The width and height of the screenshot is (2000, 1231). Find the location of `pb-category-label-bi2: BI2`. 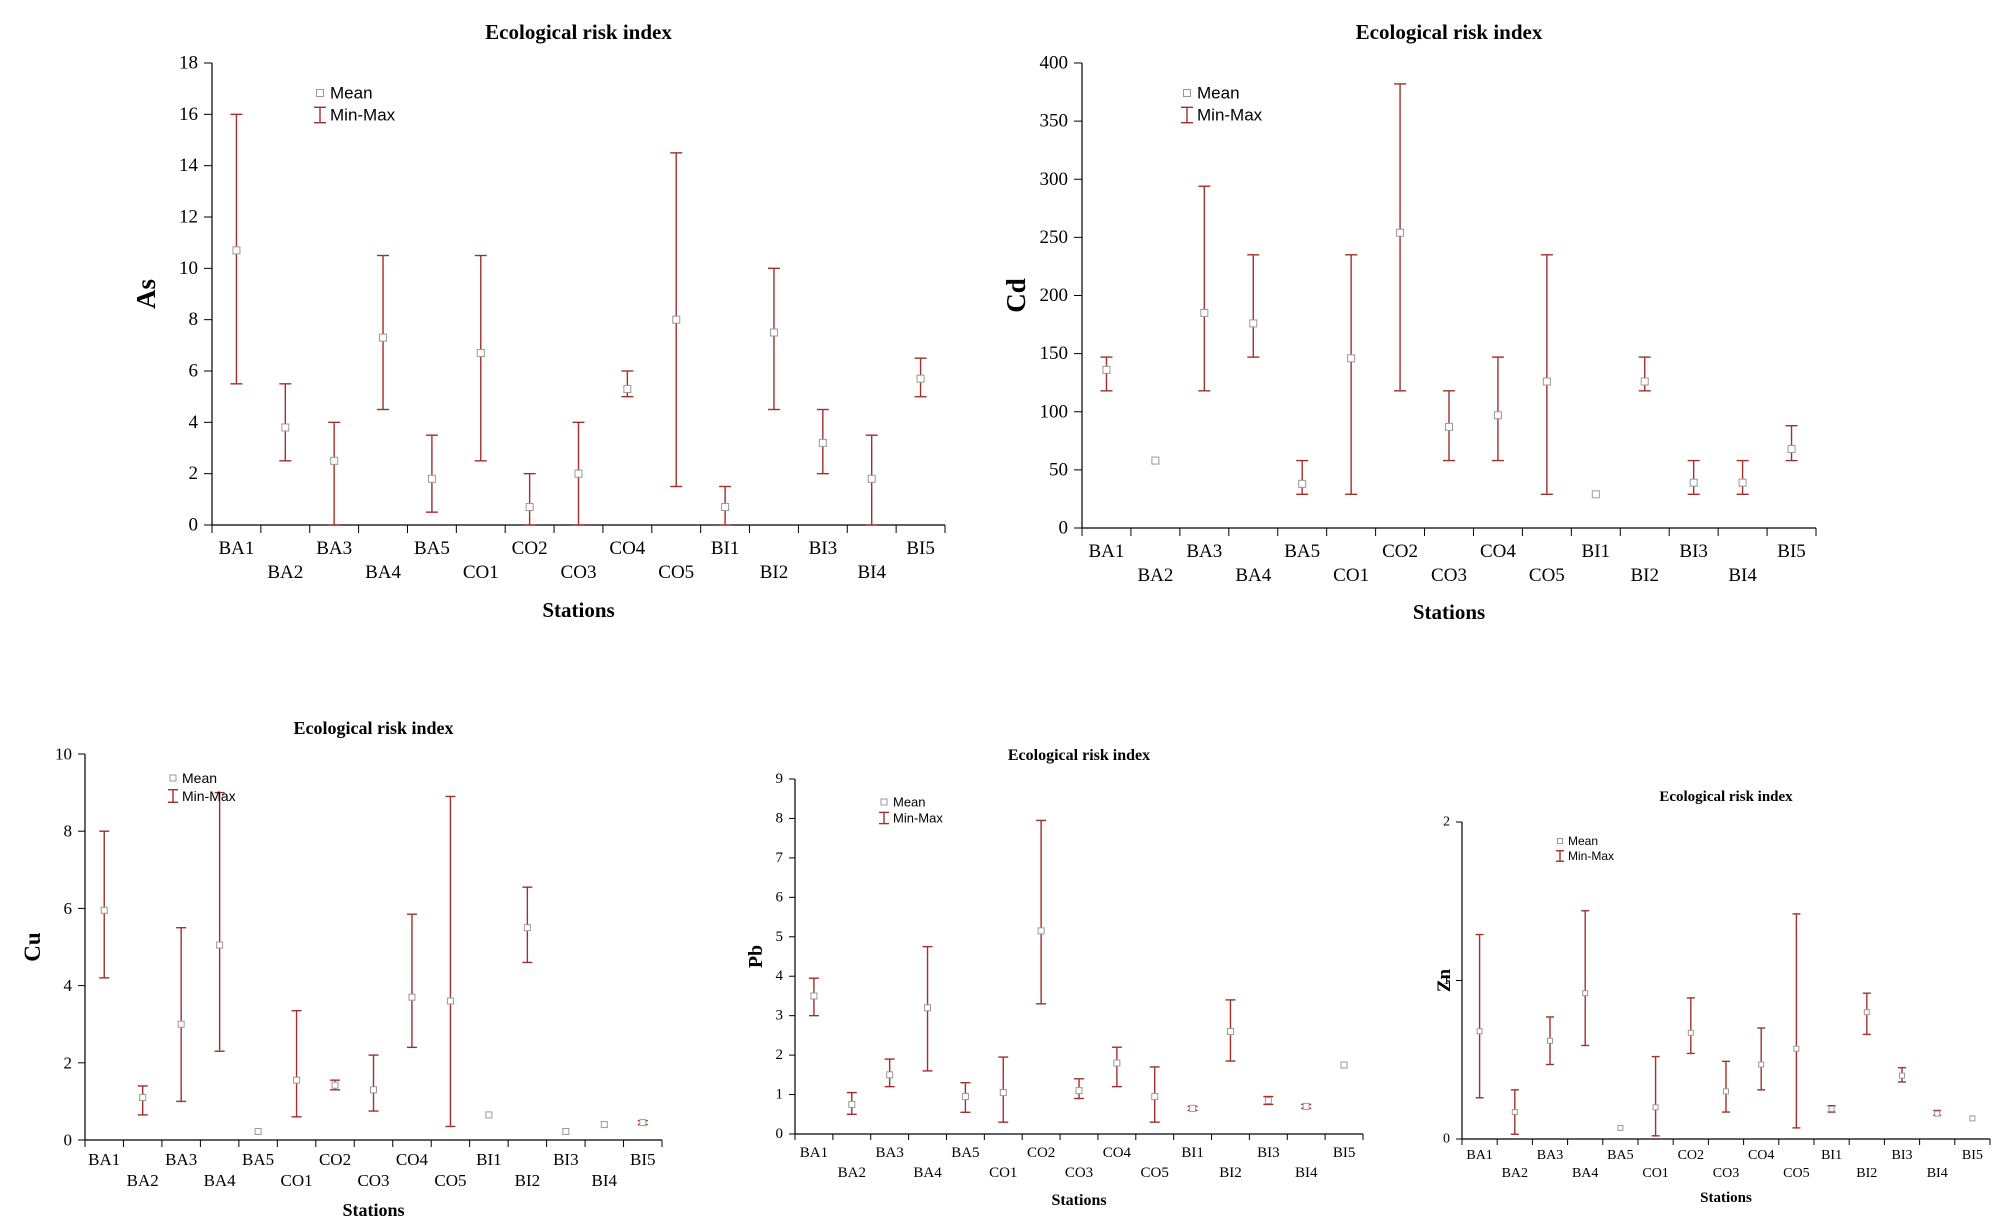

pb-category-label-bi2: BI2 is located at coordinates (1230, 1173).